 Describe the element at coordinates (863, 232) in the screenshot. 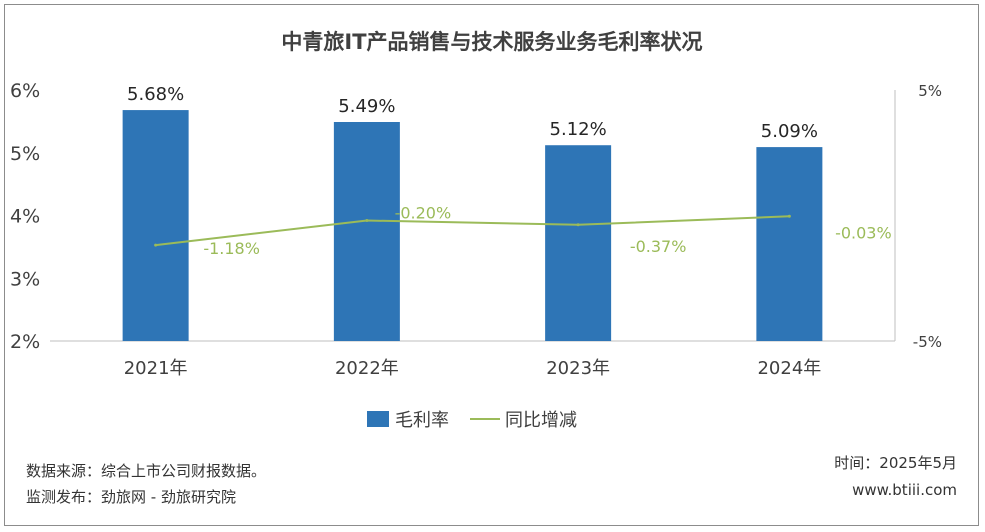

I see `line-data-label: -0.03%` at that location.